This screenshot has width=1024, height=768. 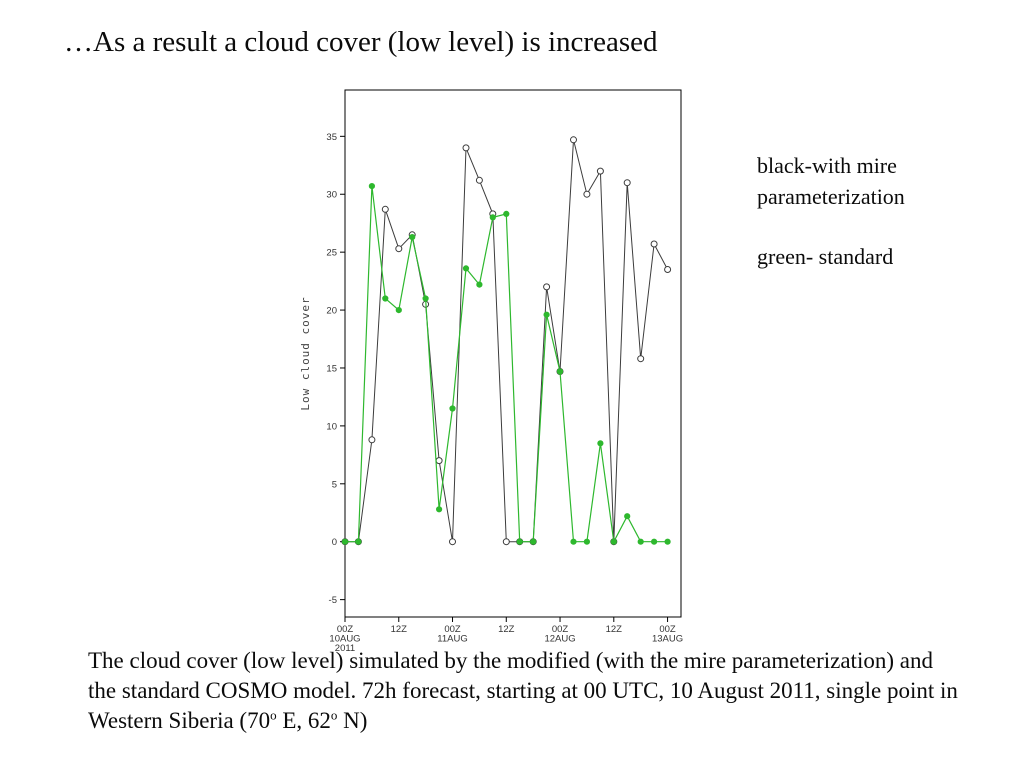 I want to click on x-tick-label: 11AUG, so click(x=452, y=639).